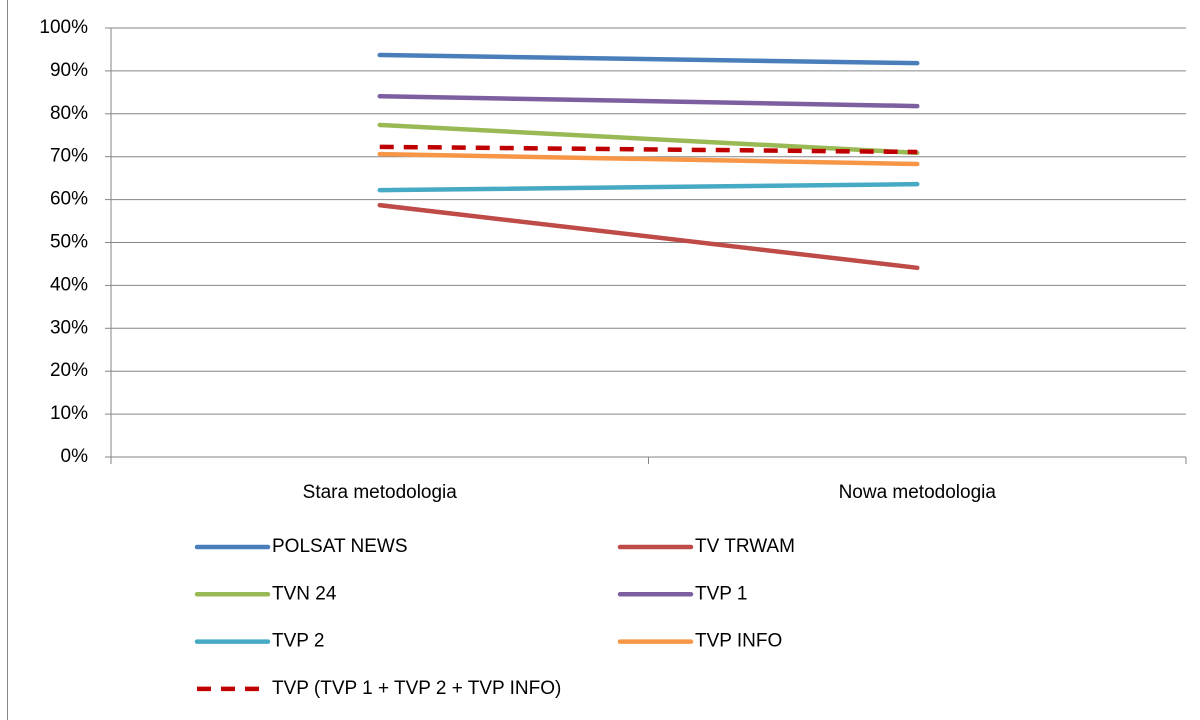 The height and width of the screenshot is (720, 1200). Describe the element at coordinates (69, 413) in the screenshot. I see `y-tick-label: 10%` at that location.